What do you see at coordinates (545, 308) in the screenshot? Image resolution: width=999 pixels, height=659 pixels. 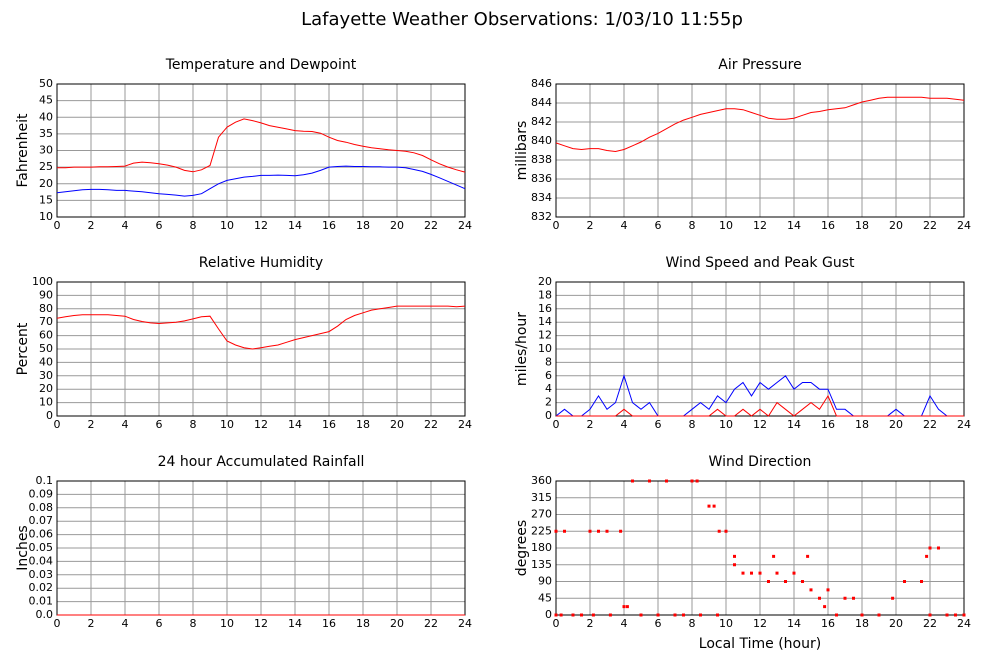 I see `y-tick-label: 16` at bounding box center [545, 308].